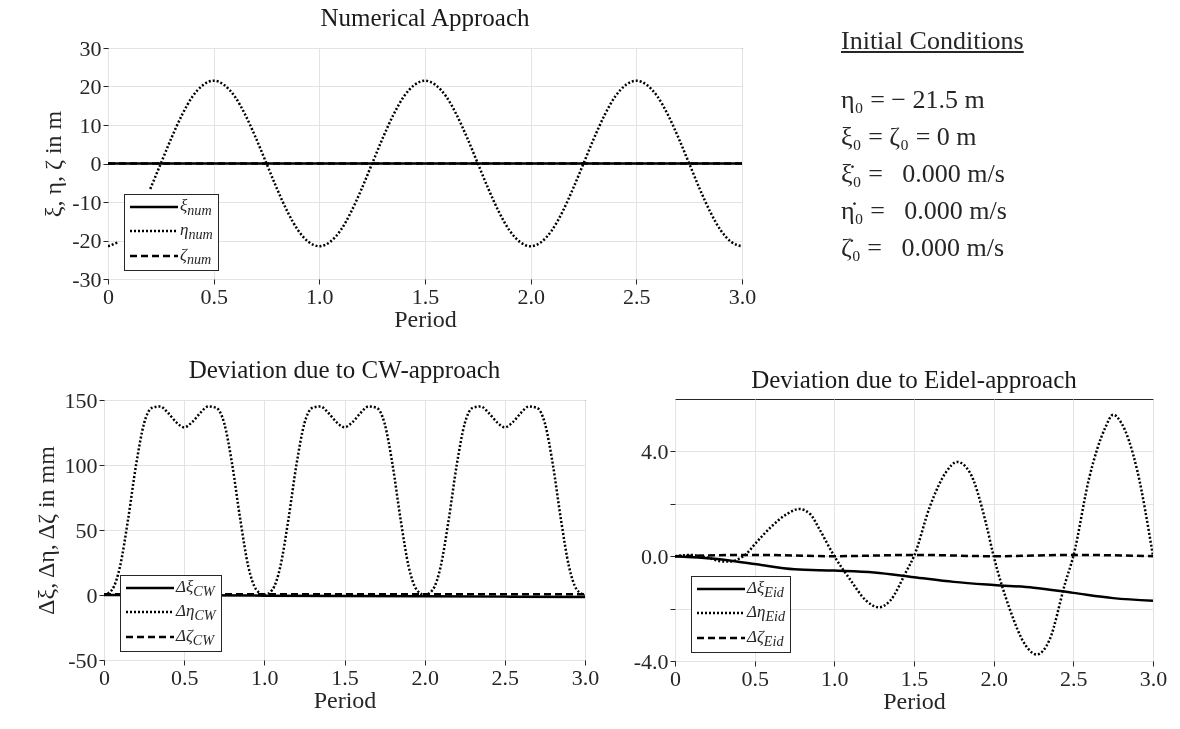 This screenshot has height=729, width=1180. What do you see at coordinates (45, 530) in the screenshot?
I see `y-axis-title: Δξ, Δη, Δζ in mm` at bounding box center [45, 530].